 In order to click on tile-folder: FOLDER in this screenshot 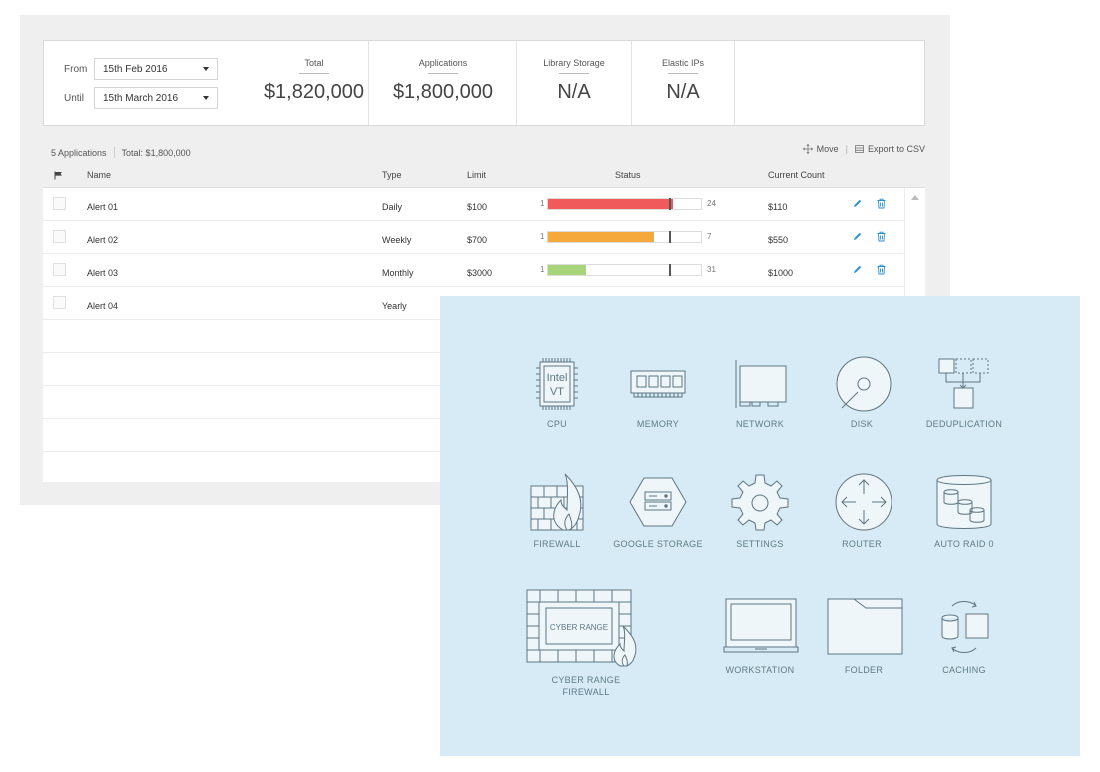, I will do `click(864, 636)`.